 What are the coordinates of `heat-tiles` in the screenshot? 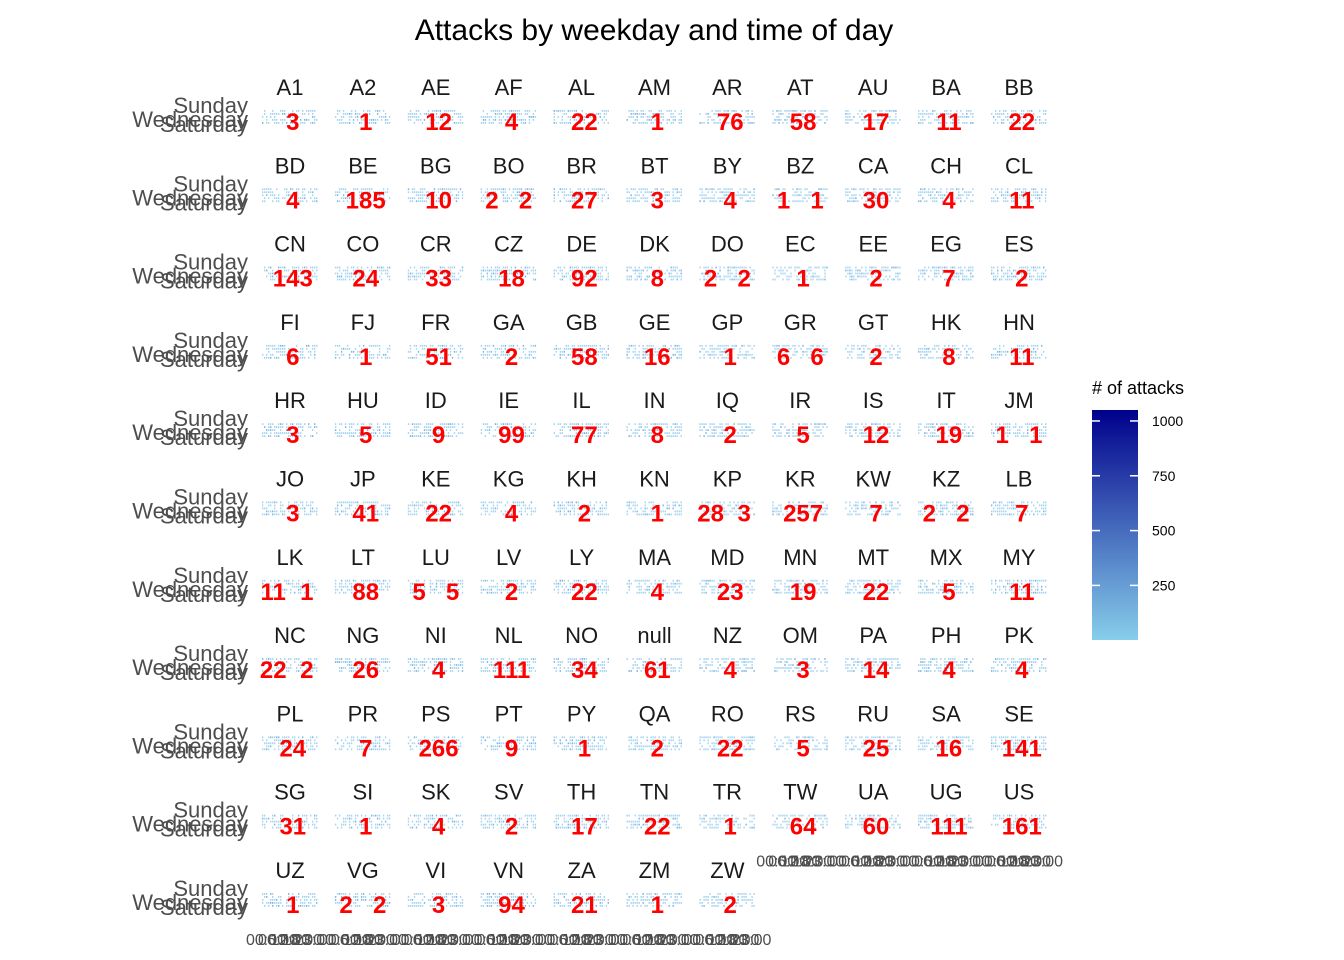 It's located at (727, 273).